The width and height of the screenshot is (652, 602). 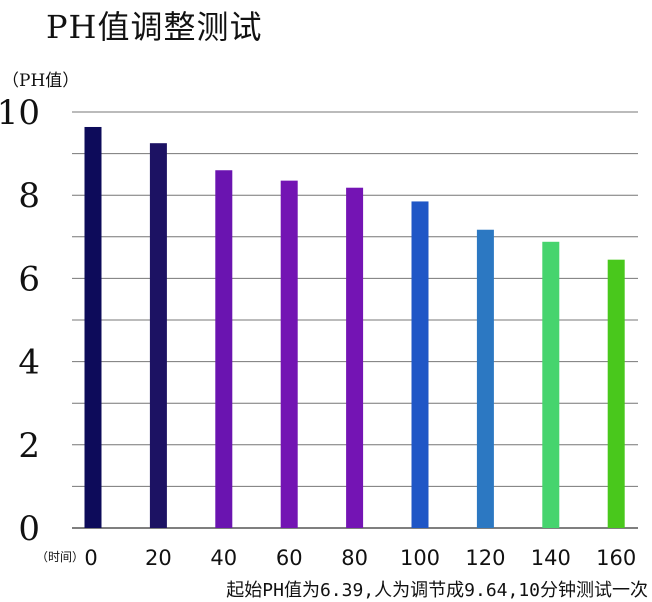 I want to click on x-tick-labels: 0 20 40 60 80 100 120 140 160, so click(x=360, y=558).